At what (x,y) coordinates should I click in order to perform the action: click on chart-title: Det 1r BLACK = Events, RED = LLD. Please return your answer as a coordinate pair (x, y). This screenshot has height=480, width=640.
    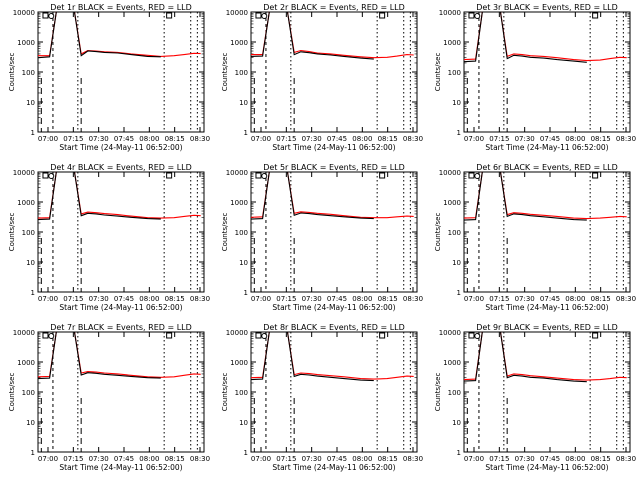
    Looking at the image, I should click on (121, 7).